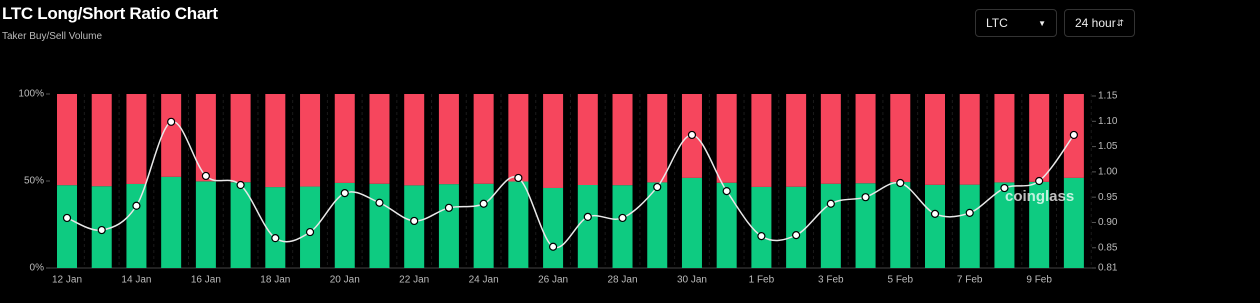 The width and height of the screenshot is (1260, 303). I want to click on x-tick-label: 16 Jan, so click(206, 280).